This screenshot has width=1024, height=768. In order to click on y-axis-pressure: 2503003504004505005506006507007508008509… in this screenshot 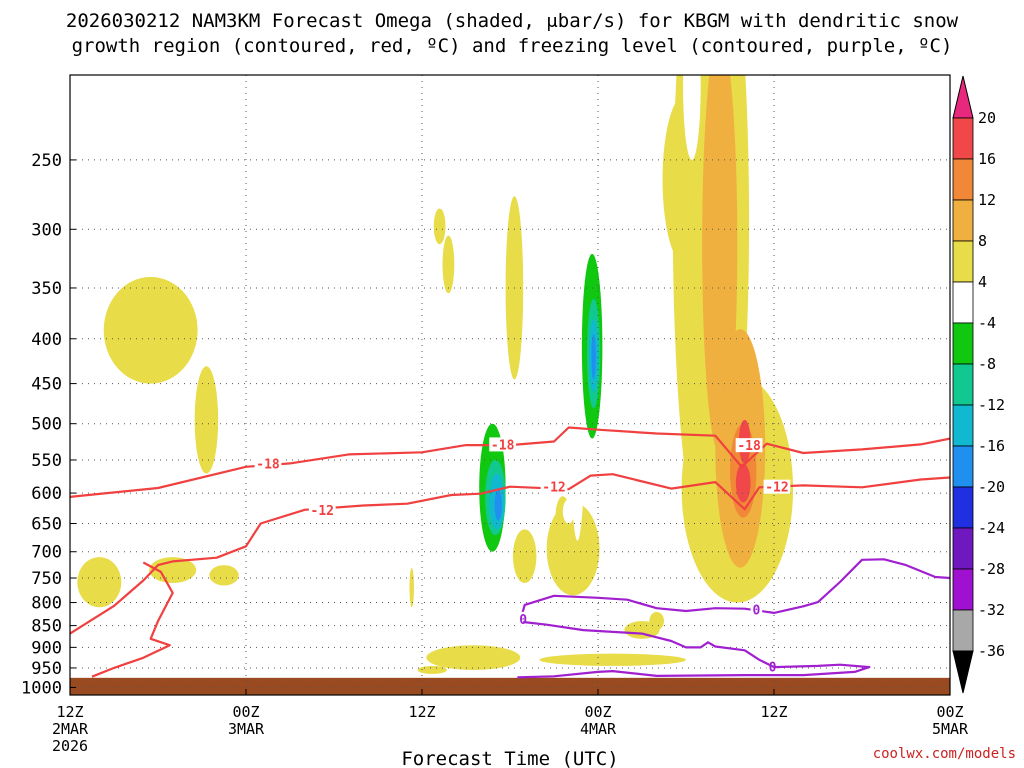, I will do `click(48, 424)`.